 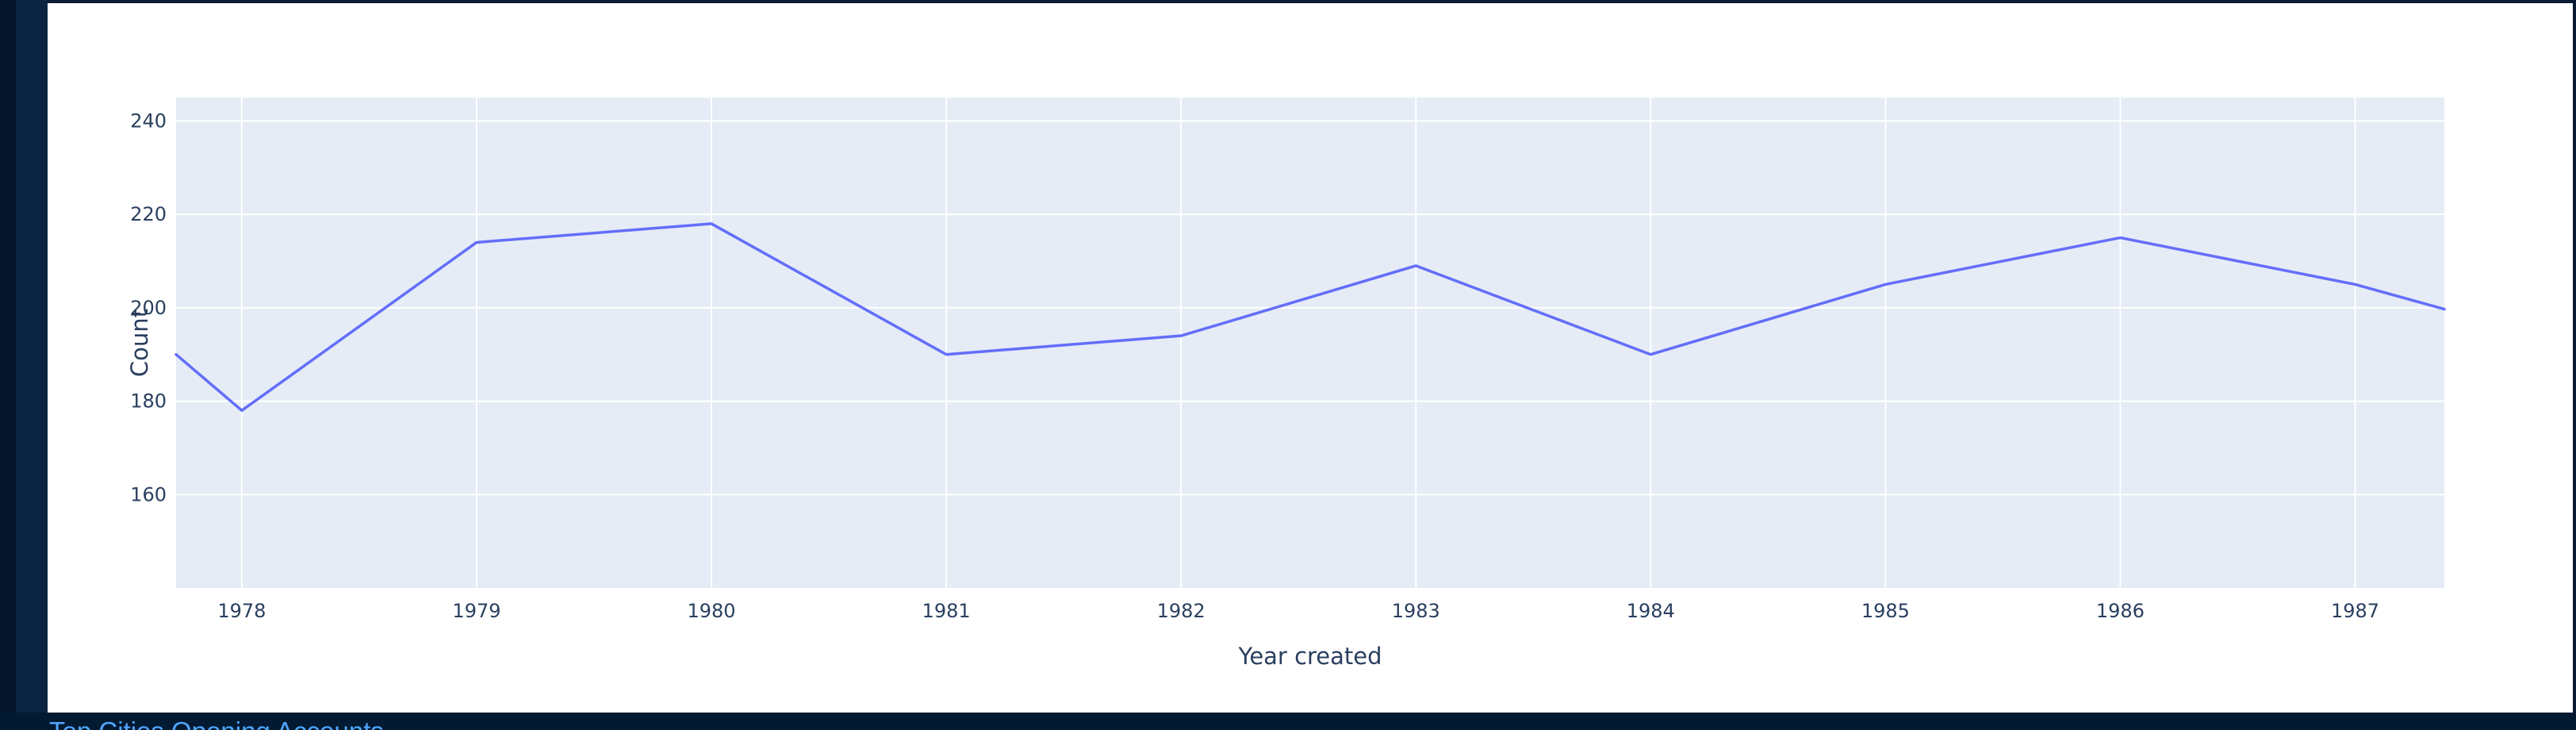 What do you see at coordinates (139, 343) in the screenshot?
I see `y-axis-title: Count` at bounding box center [139, 343].